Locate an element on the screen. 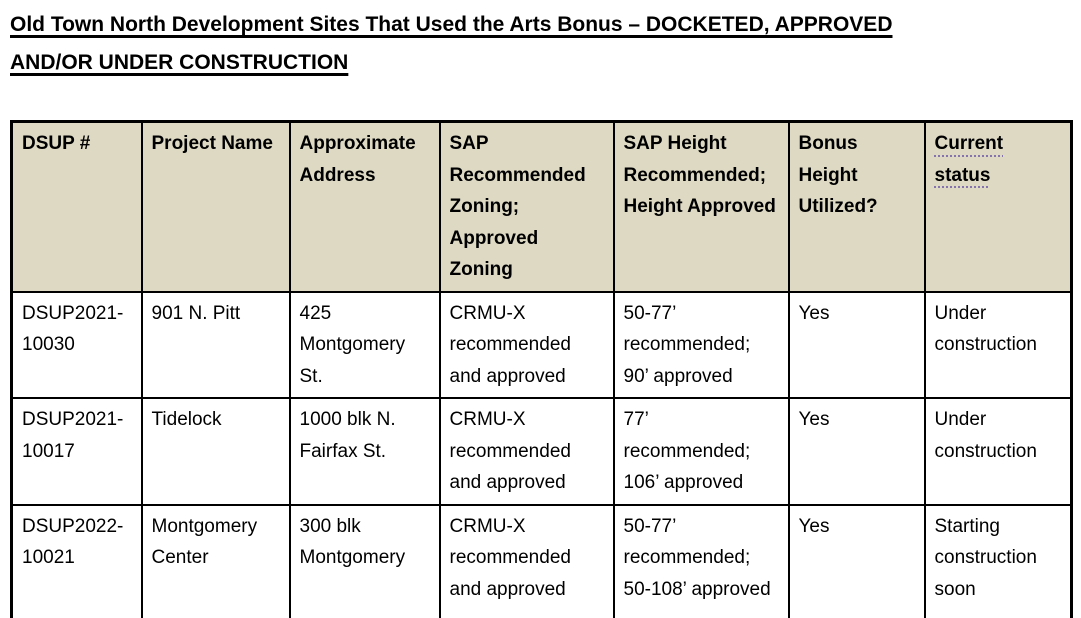  header-current-status: Current status is located at coordinates (998, 206).